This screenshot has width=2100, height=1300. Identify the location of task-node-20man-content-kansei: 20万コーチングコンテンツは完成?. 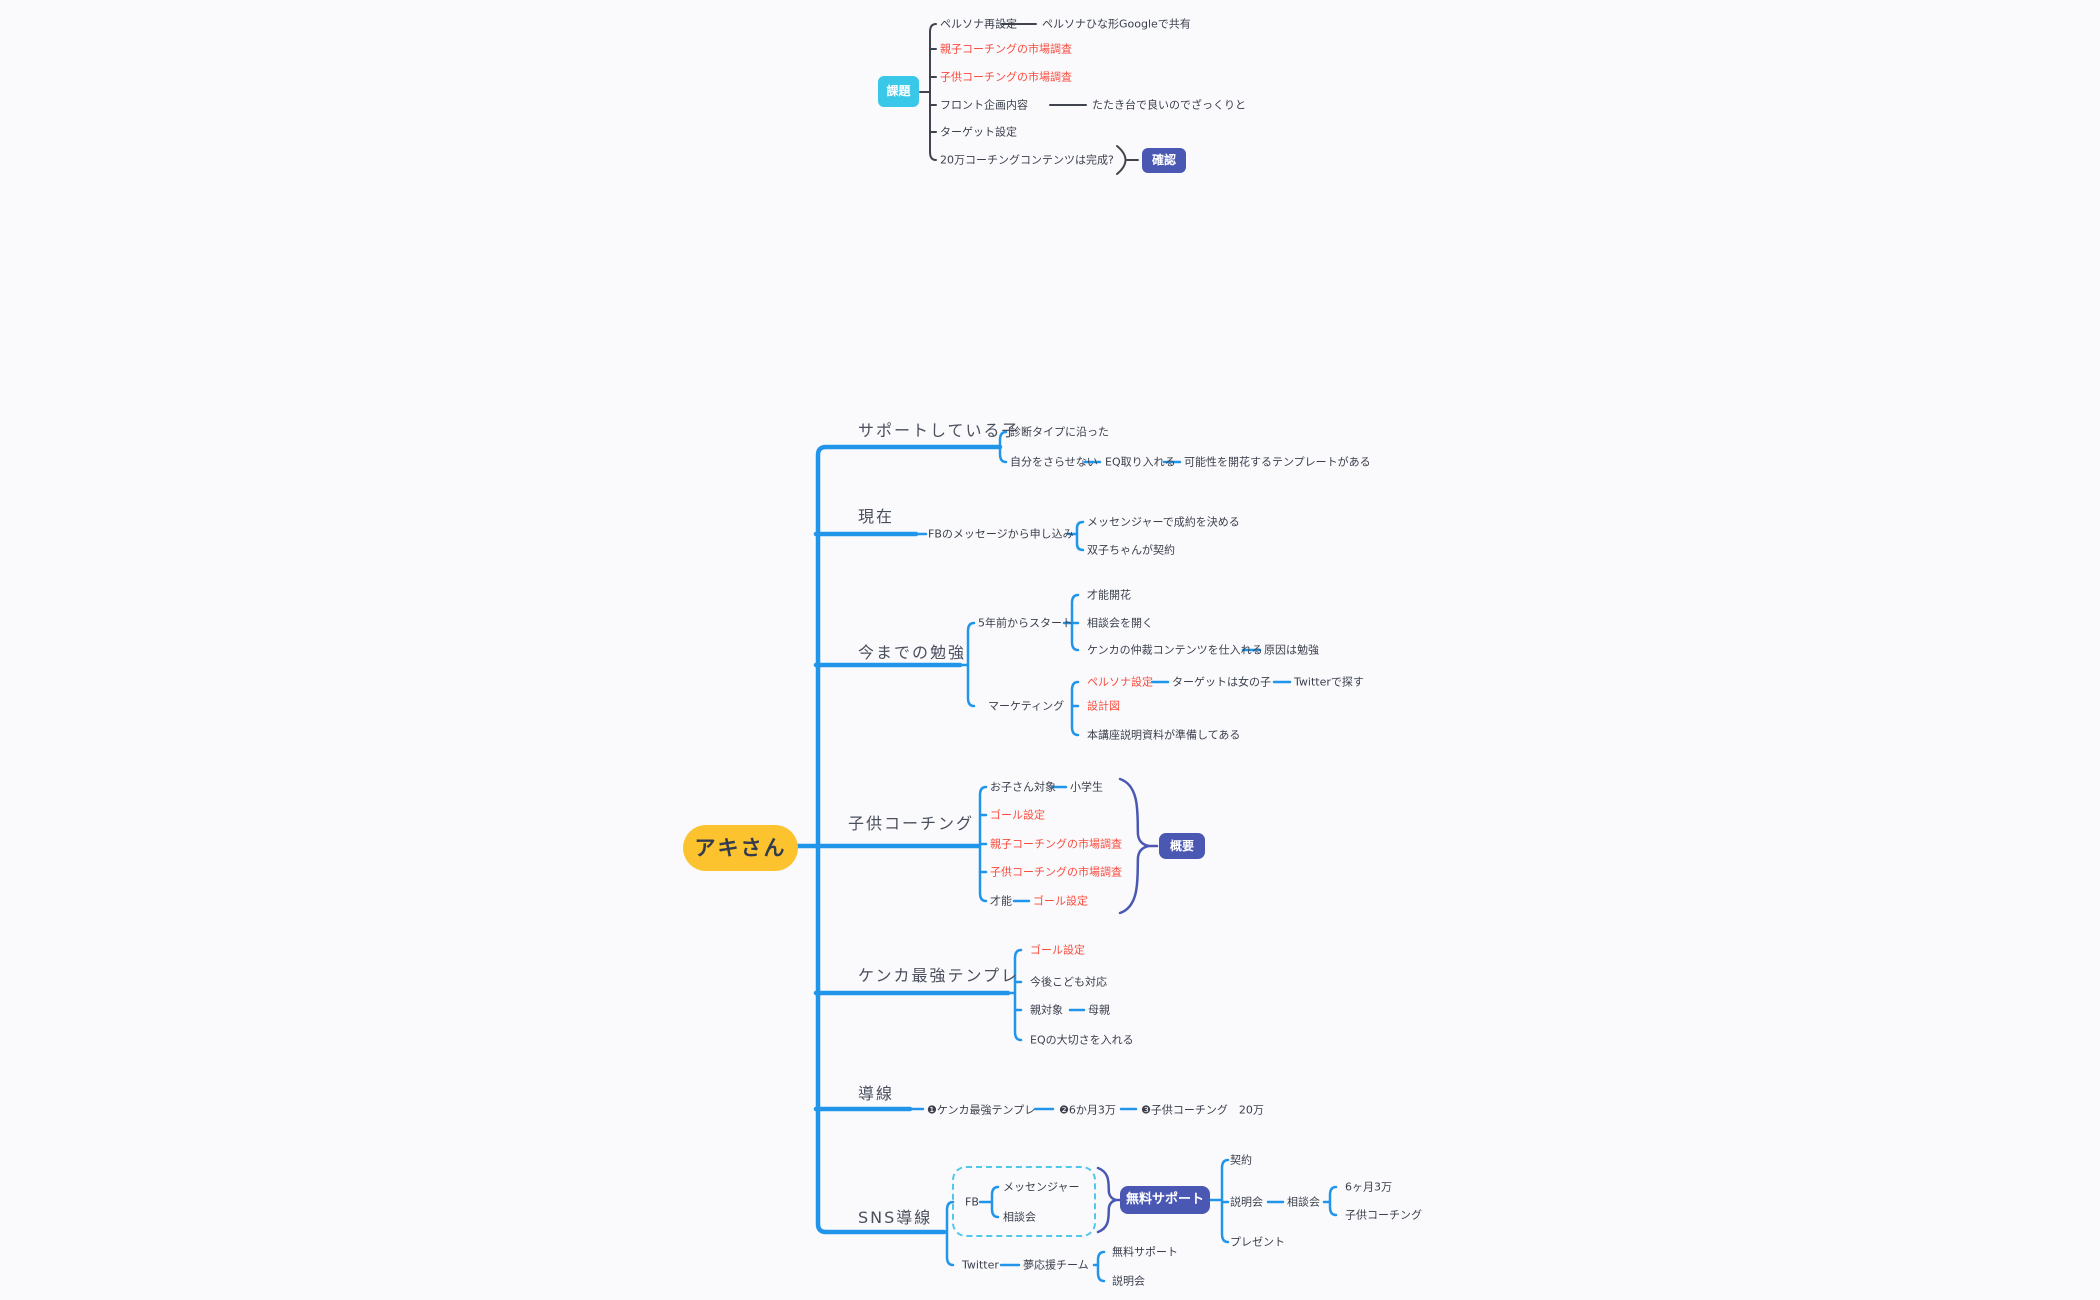
(1027, 160).